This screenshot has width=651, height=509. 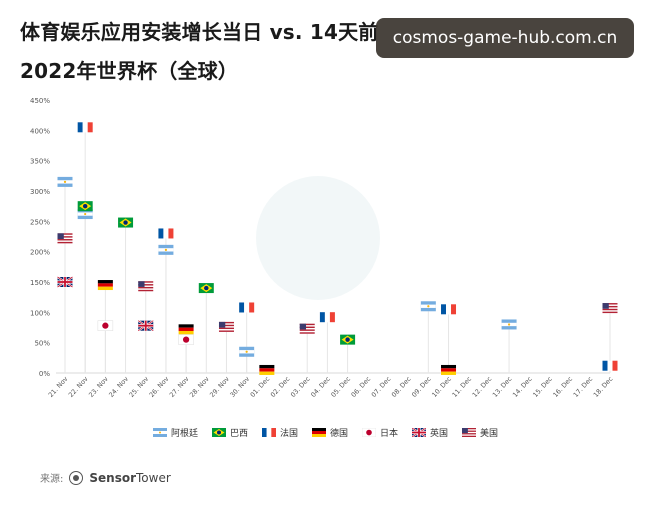 I want to click on x-tick-label: 22. Nov, so click(x=78, y=387).